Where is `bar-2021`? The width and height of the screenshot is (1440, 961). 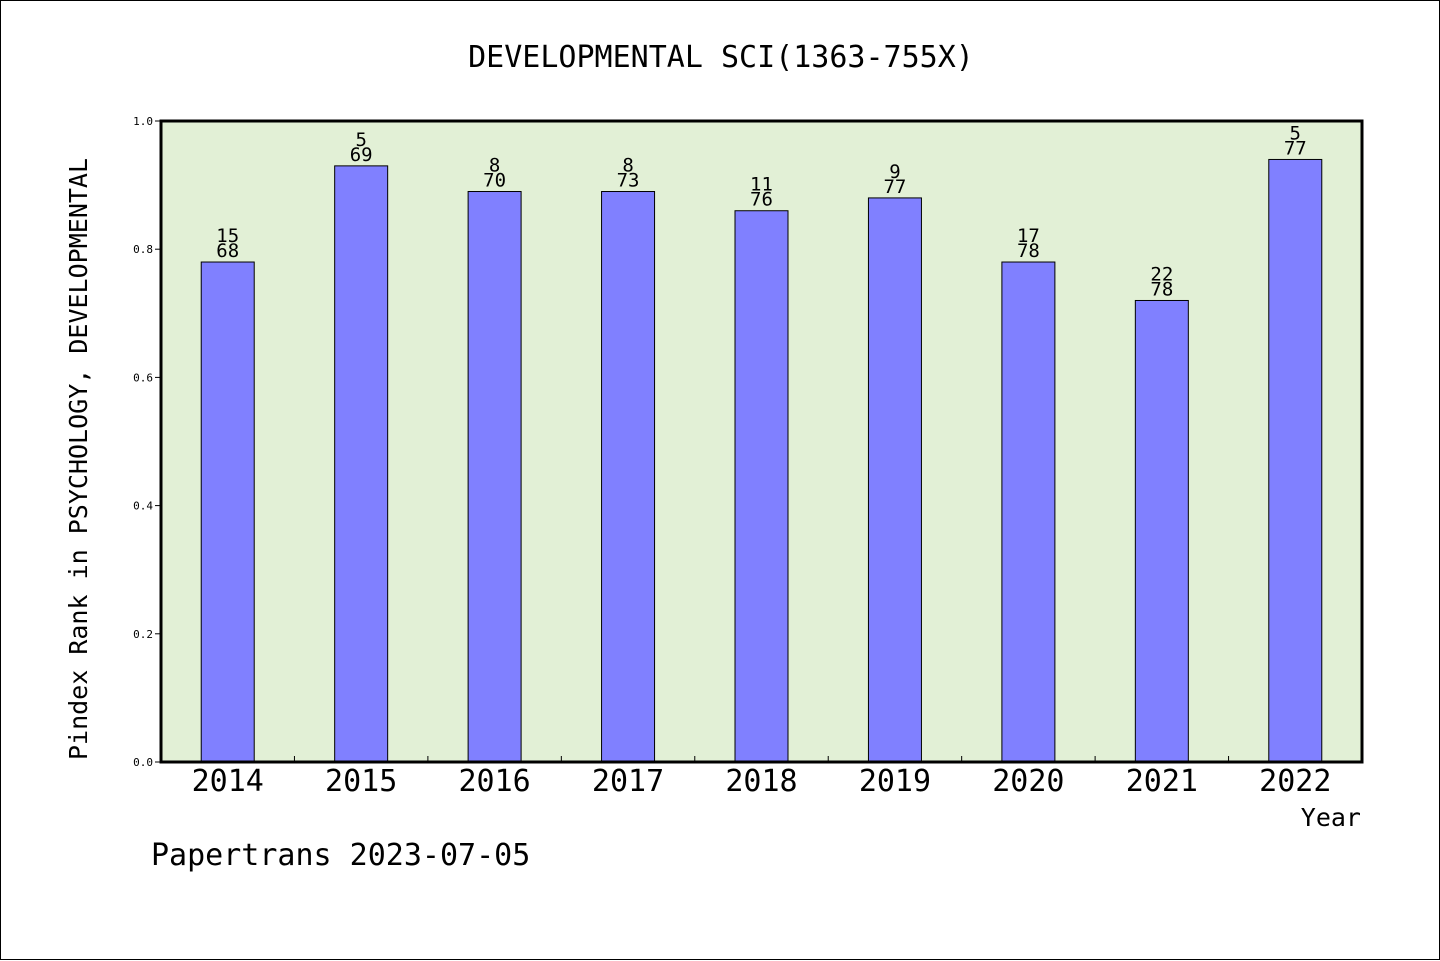
bar-2021 is located at coordinates (1161, 531).